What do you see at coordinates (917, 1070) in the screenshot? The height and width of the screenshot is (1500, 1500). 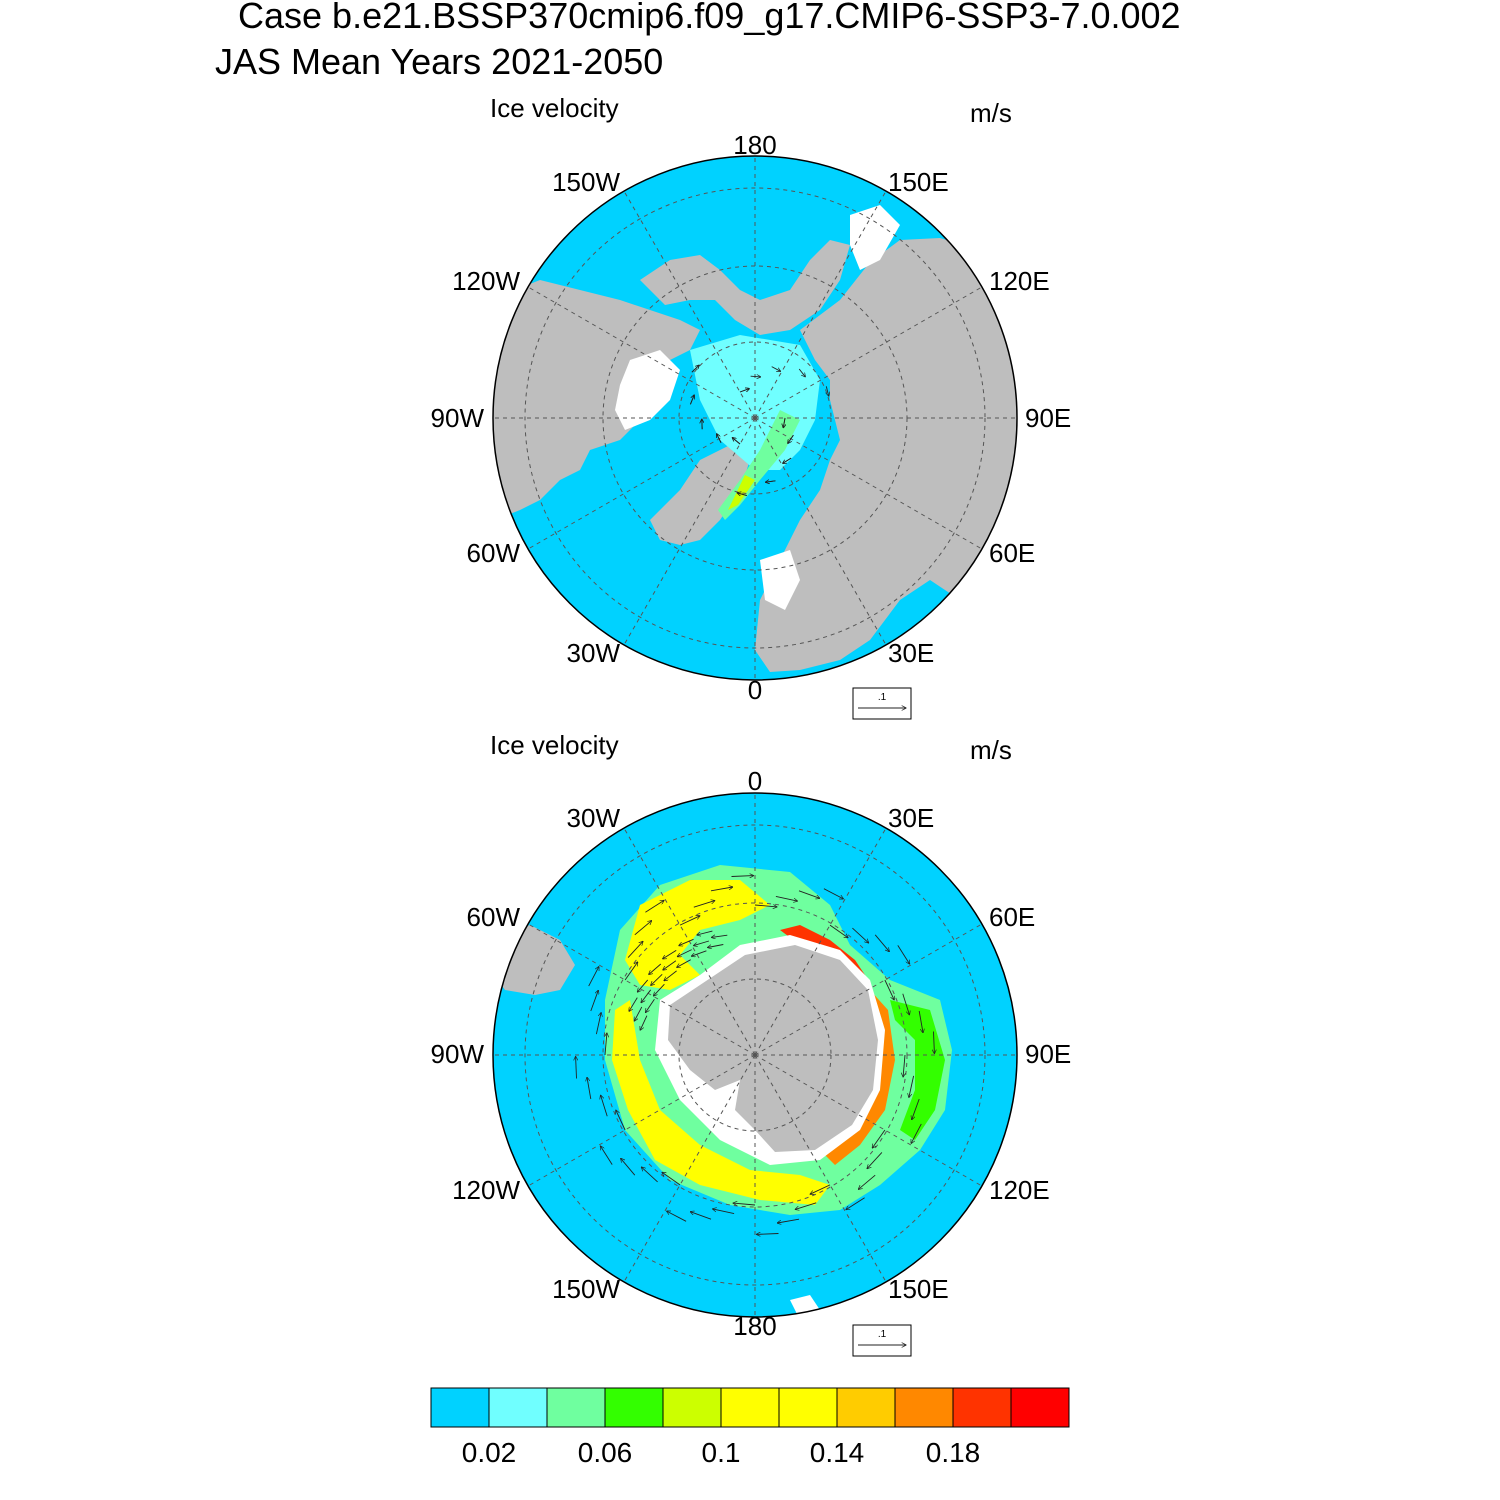 I see `south-ice-east` at bounding box center [917, 1070].